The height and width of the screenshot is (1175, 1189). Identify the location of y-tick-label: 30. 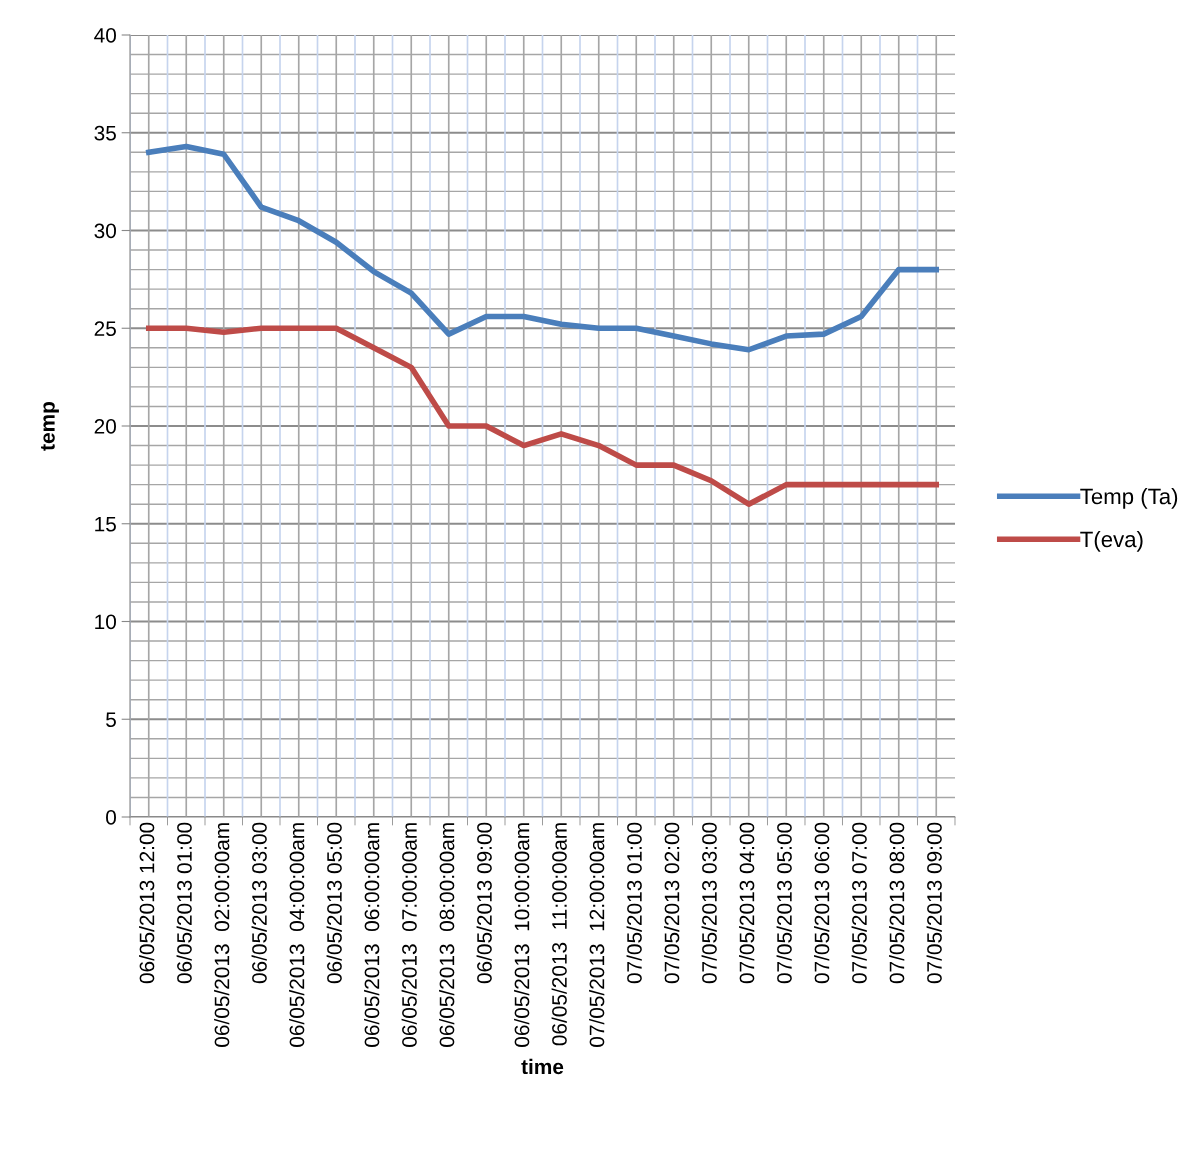
(105, 231).